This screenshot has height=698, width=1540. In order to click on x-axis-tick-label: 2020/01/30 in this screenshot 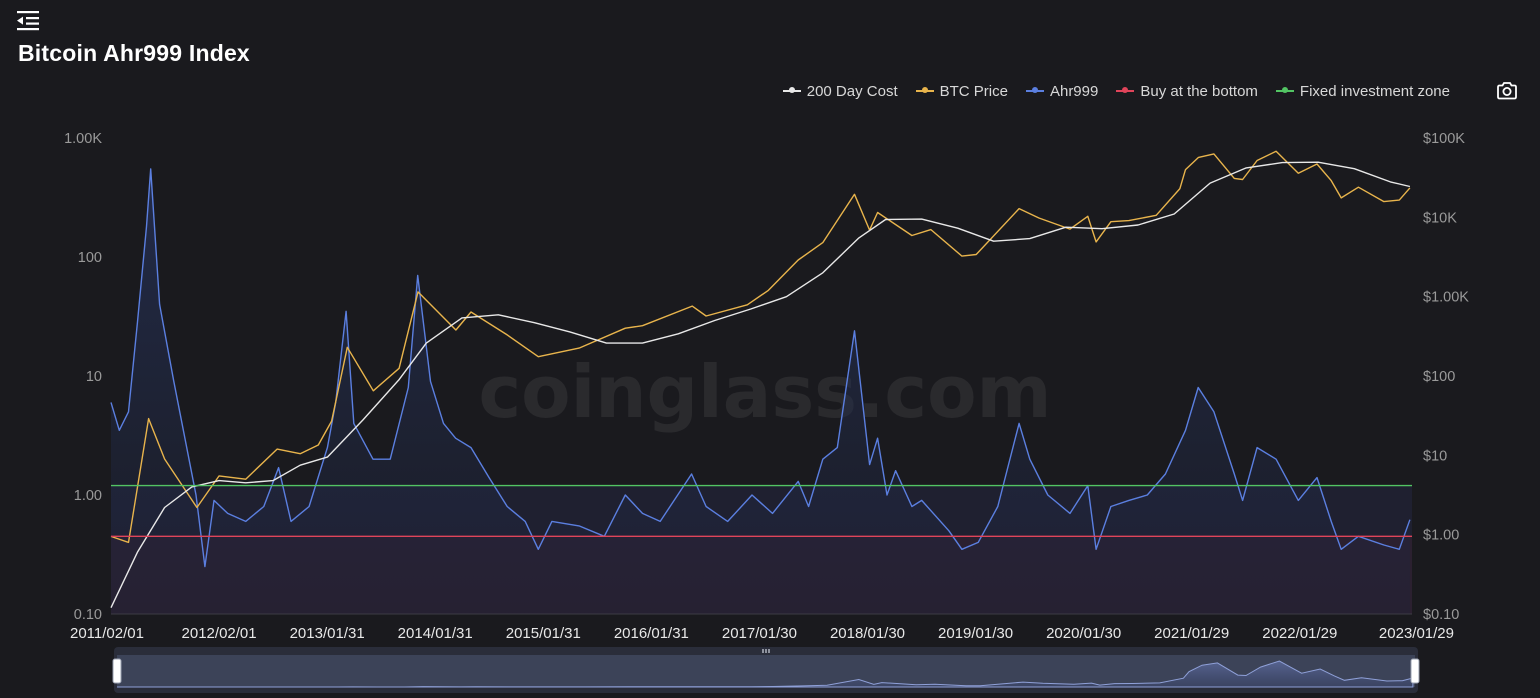, I will do `click(1083, 633)`.